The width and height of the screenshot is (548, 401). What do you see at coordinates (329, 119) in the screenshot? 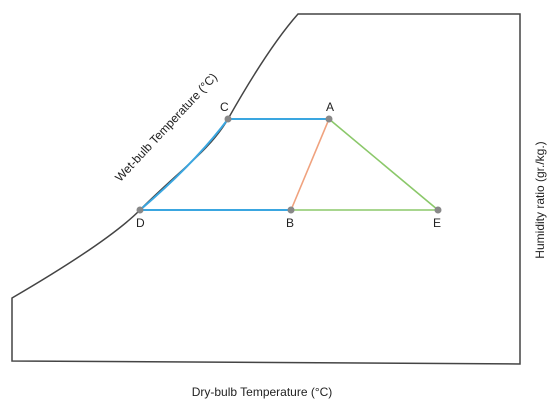
I see `point-a` at bounding box center [329, 119].